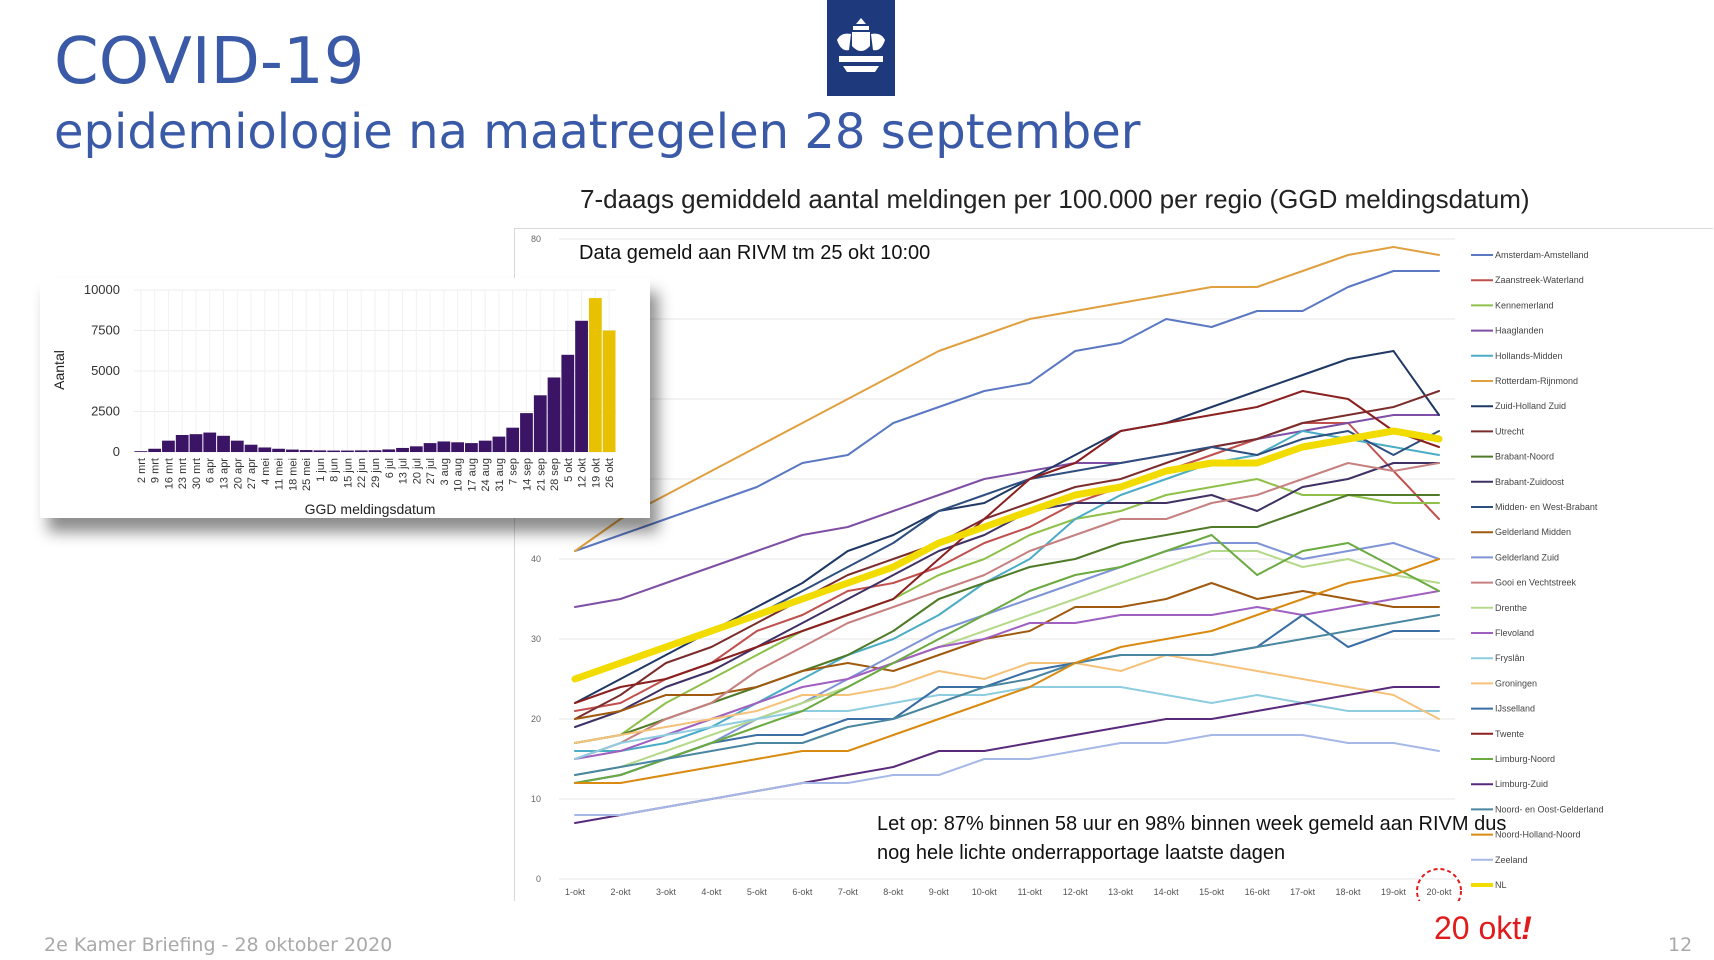 This screenshot has height=960, width=1714. I want to click on x-tick-label: 9-okt, so click(939, 892).